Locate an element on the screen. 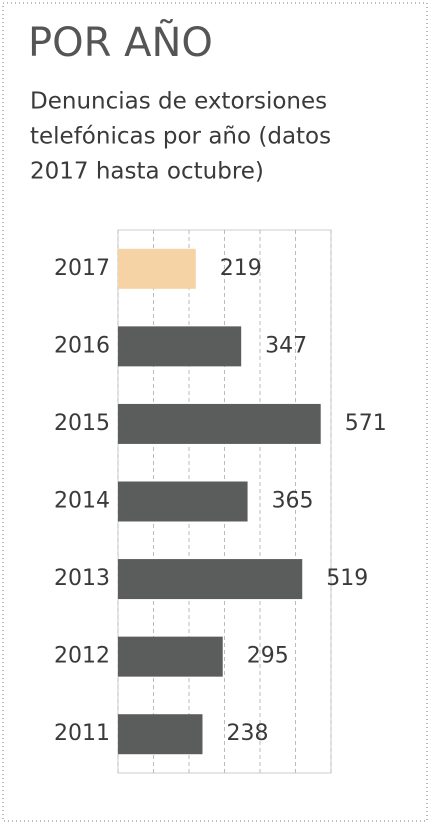 The height and width of the screenshot is (828, 433). y-tick-label: 2016 is located at coordinates (82, 345).